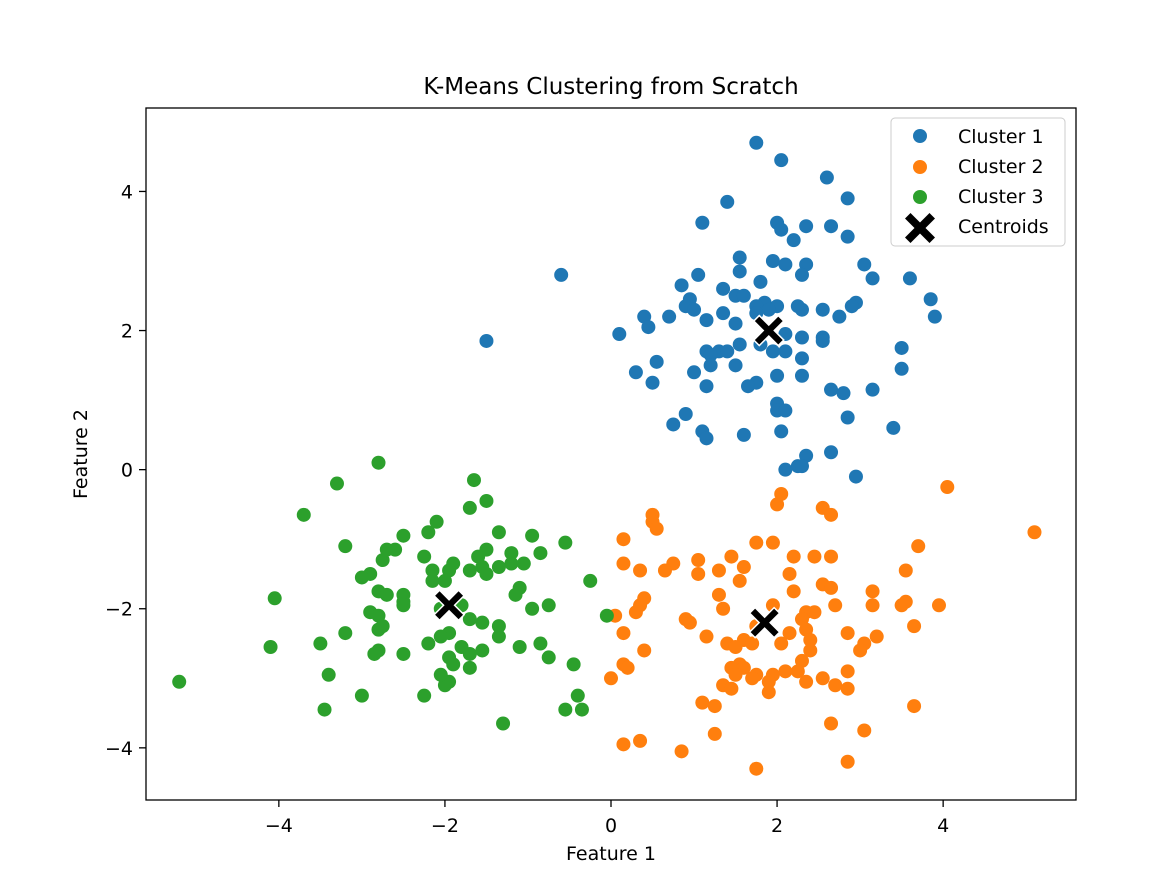  What do you see at coordinates (279, 826) in the screenshot?
I see `x-tick-label: −4` at bounding box center [279, 826].